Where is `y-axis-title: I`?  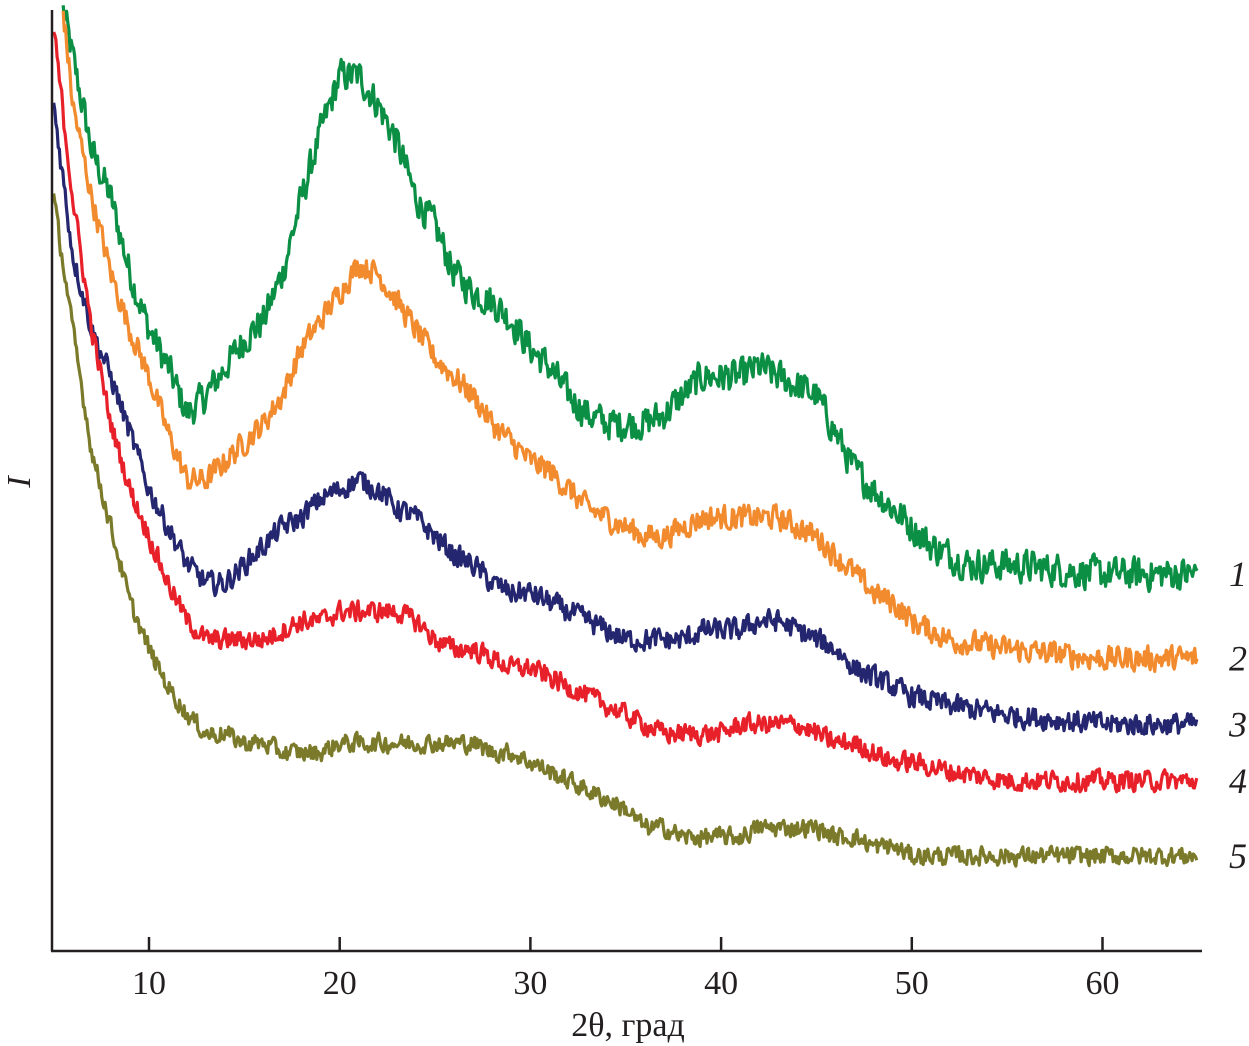
y-axis-title: I is located at coordinates (19, 482).